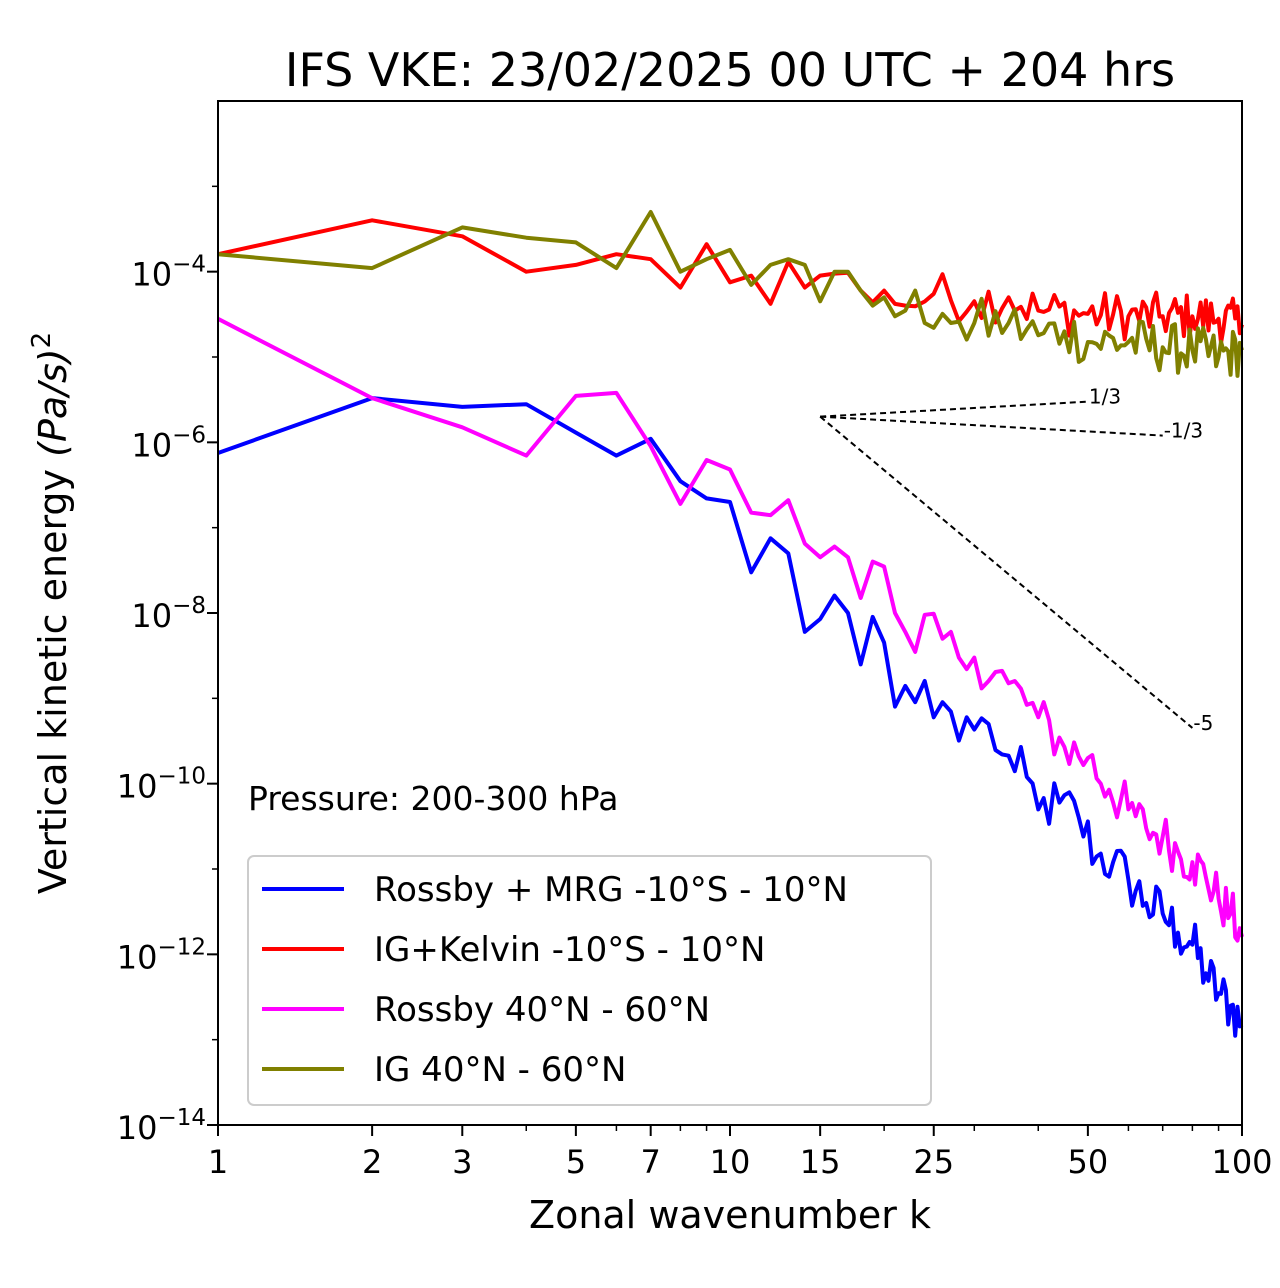 The image size is (1280, 1288). I want to click on y-tick-label: 10⁻¹⁴, so click(161, 1126).